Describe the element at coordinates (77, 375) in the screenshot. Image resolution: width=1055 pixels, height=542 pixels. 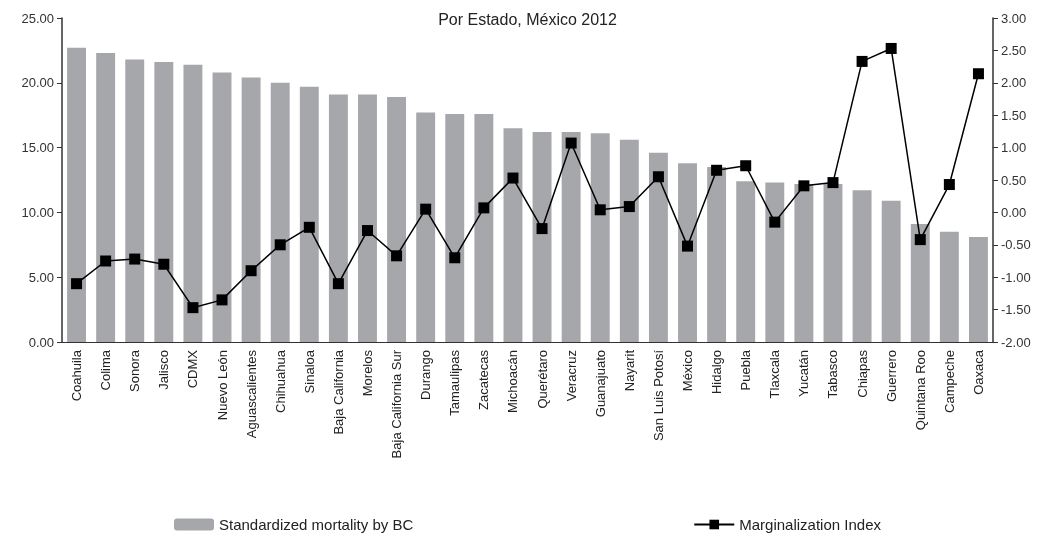
I see `x-tick-label: Coahuila` at that location.